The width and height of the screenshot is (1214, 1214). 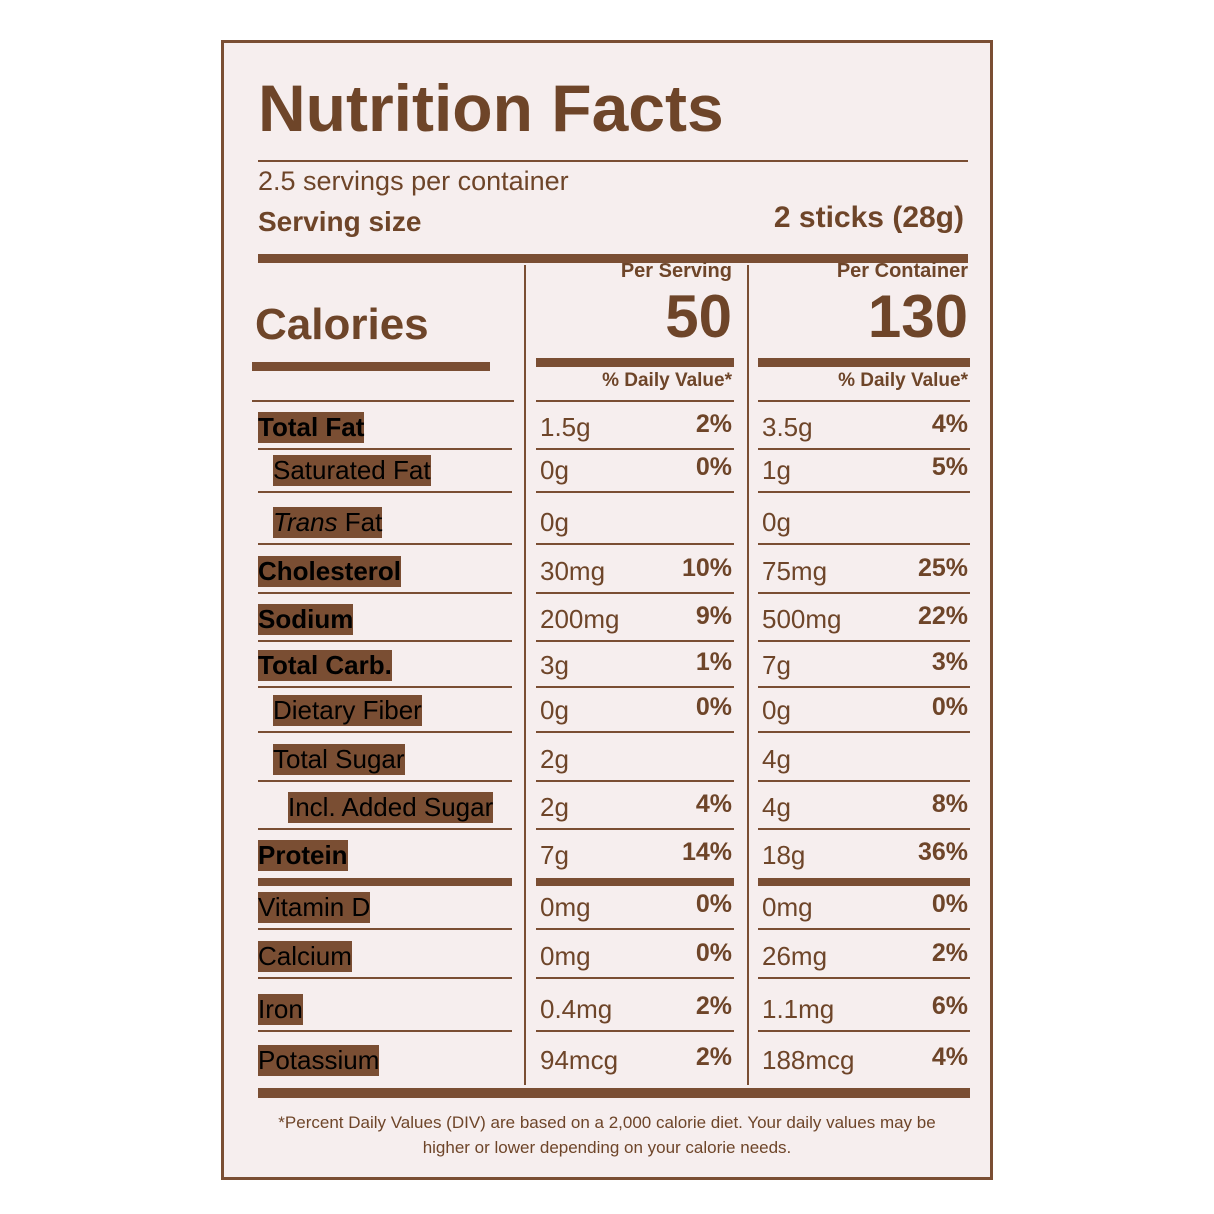 I want to click on amount: 200mg, so click(x=580, y=619).